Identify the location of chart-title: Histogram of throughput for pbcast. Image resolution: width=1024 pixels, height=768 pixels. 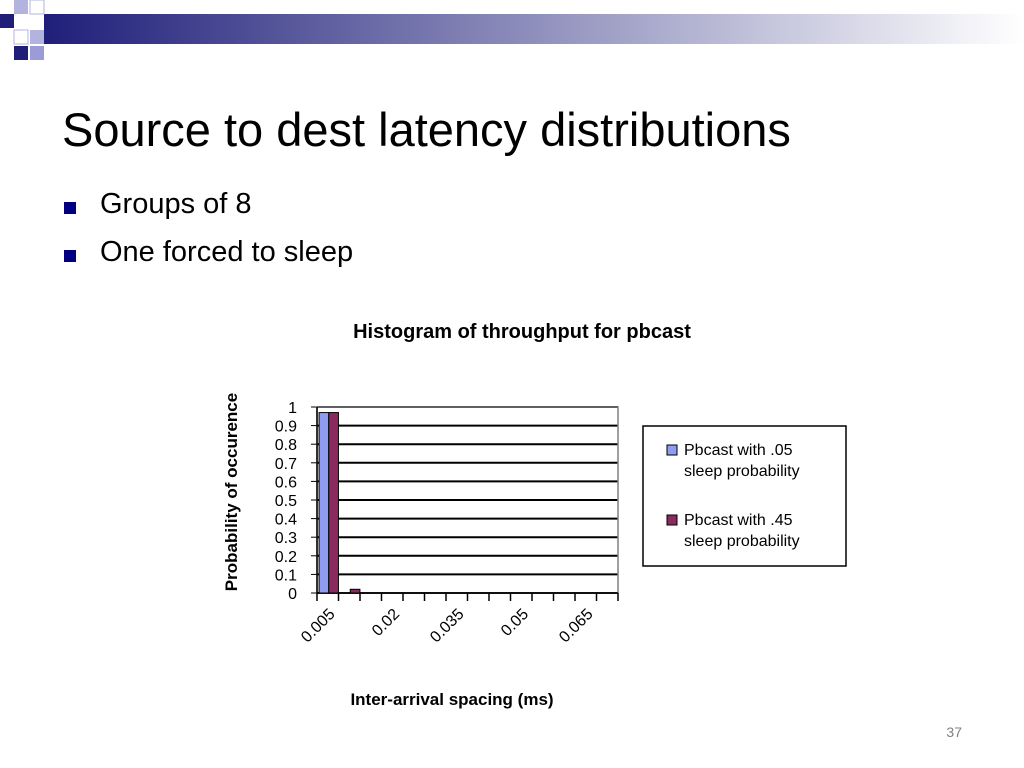
(522, 332).